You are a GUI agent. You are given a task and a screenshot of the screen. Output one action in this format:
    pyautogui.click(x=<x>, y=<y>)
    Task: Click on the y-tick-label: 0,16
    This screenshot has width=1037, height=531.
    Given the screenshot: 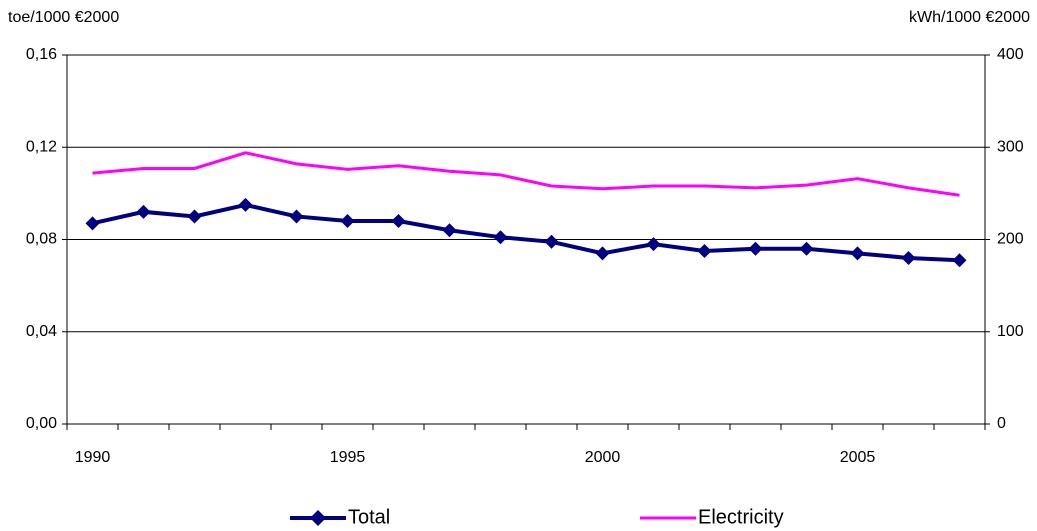 What is the action you would take?
    pyautogui.click(x=41, y=54)
    